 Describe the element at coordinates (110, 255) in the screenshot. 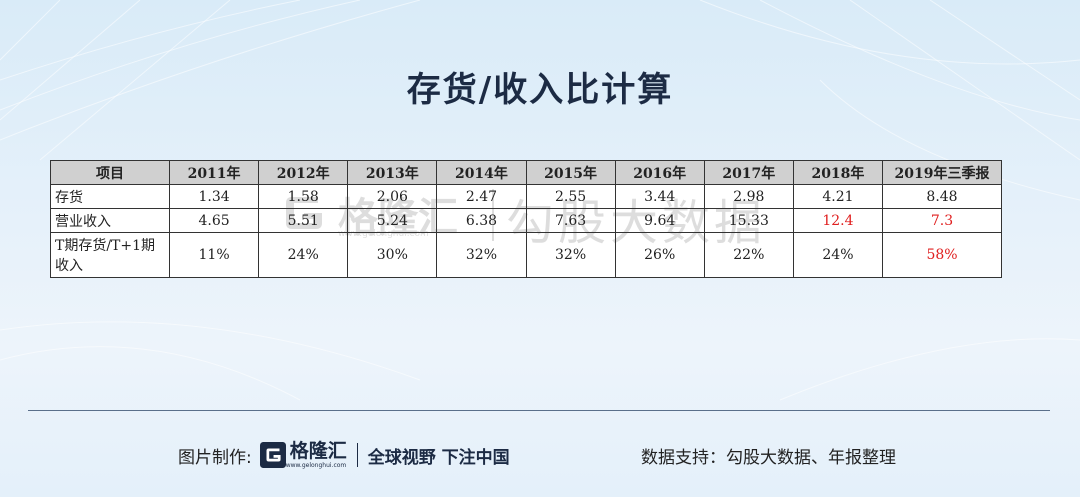

I see `row-label: T期存货/T+1期收入` at that location.